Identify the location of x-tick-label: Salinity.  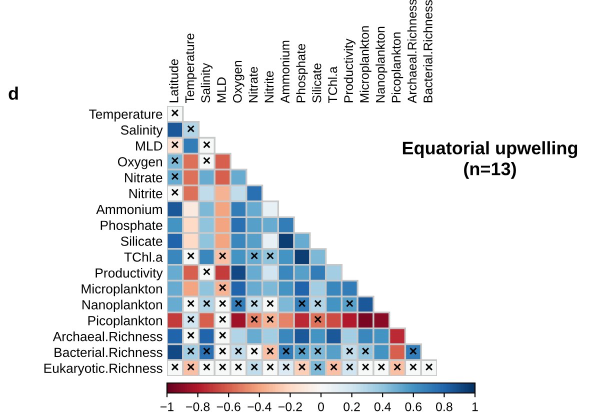
(206, 82).